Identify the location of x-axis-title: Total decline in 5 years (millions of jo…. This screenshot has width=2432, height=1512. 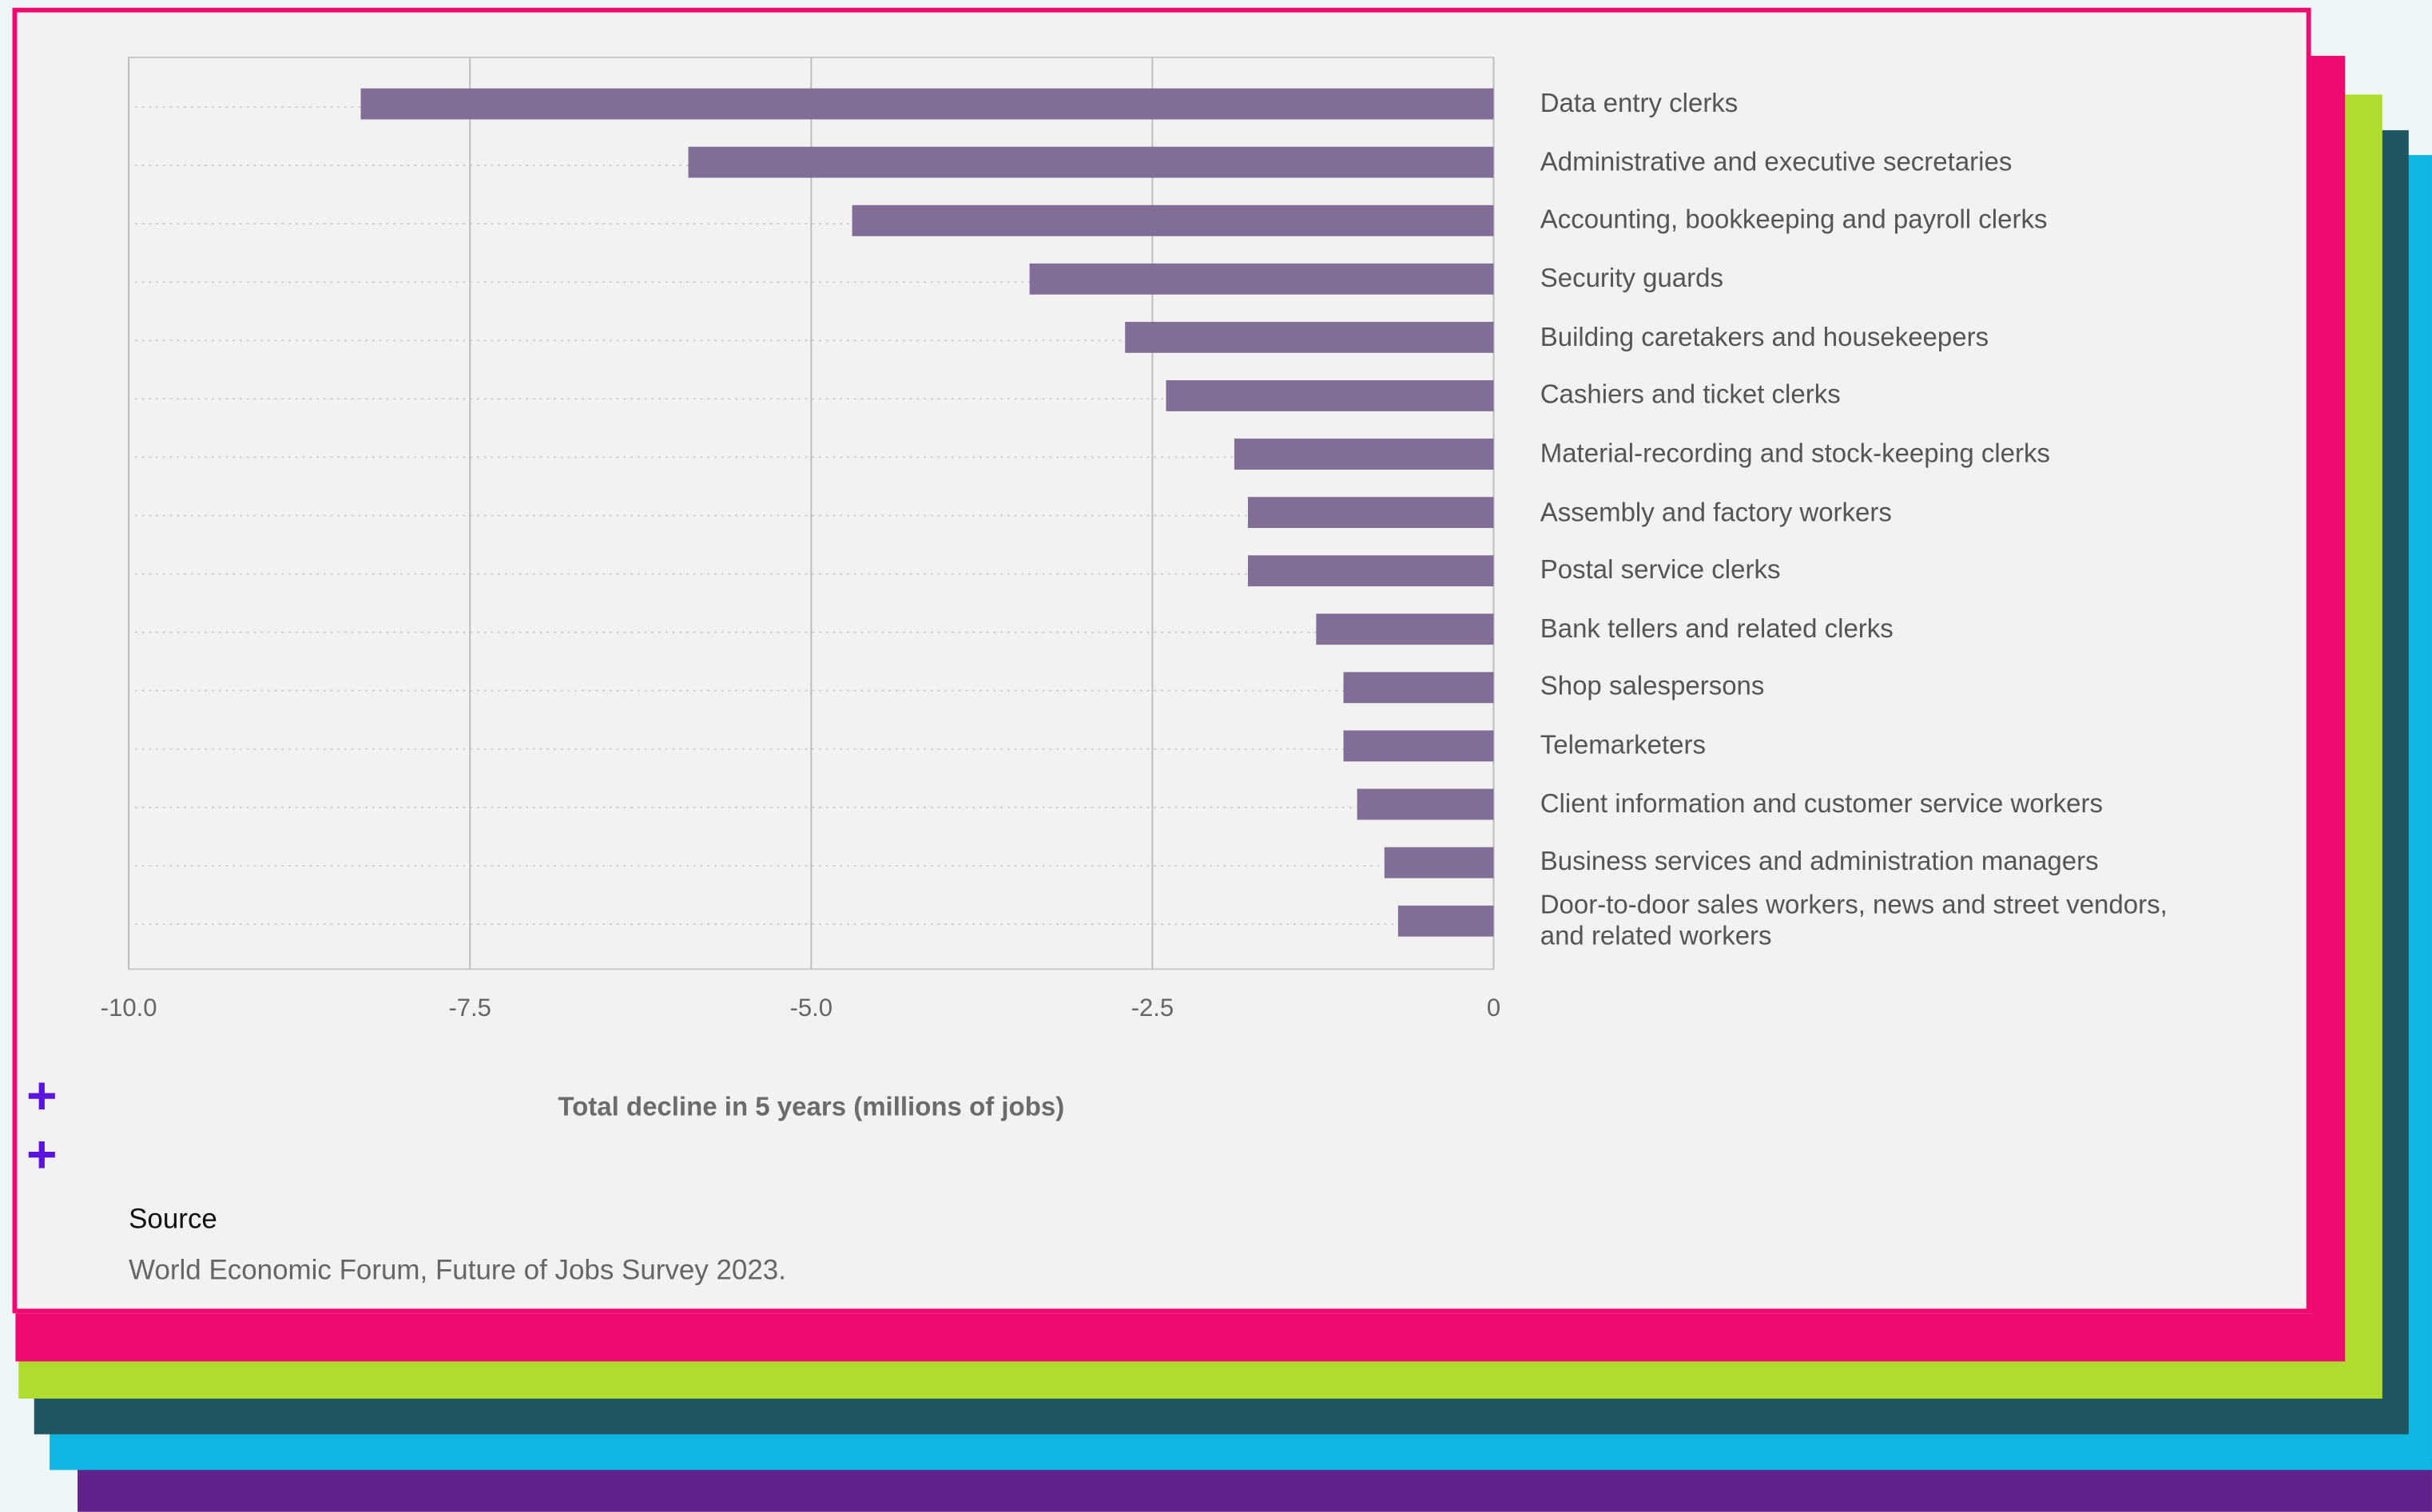
(811, 1106).